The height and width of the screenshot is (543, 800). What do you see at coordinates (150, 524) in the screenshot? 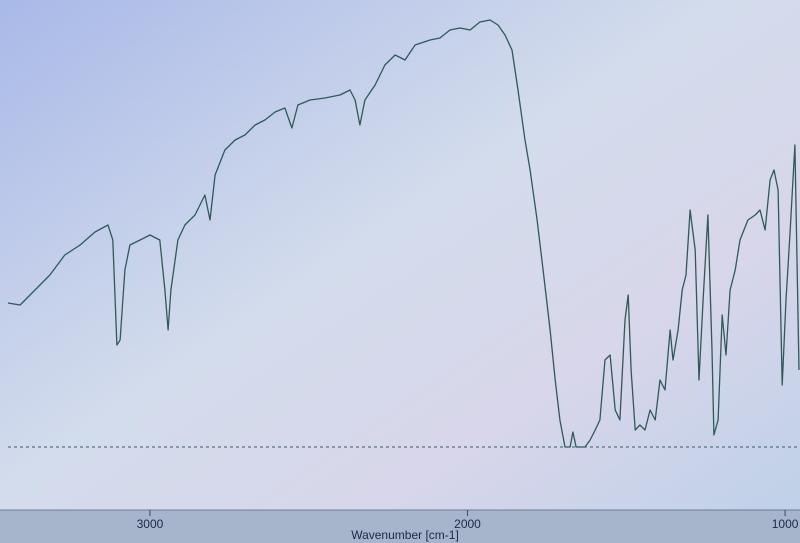
I see `x-tick-label: 3000` at bounding box center [150, 524].